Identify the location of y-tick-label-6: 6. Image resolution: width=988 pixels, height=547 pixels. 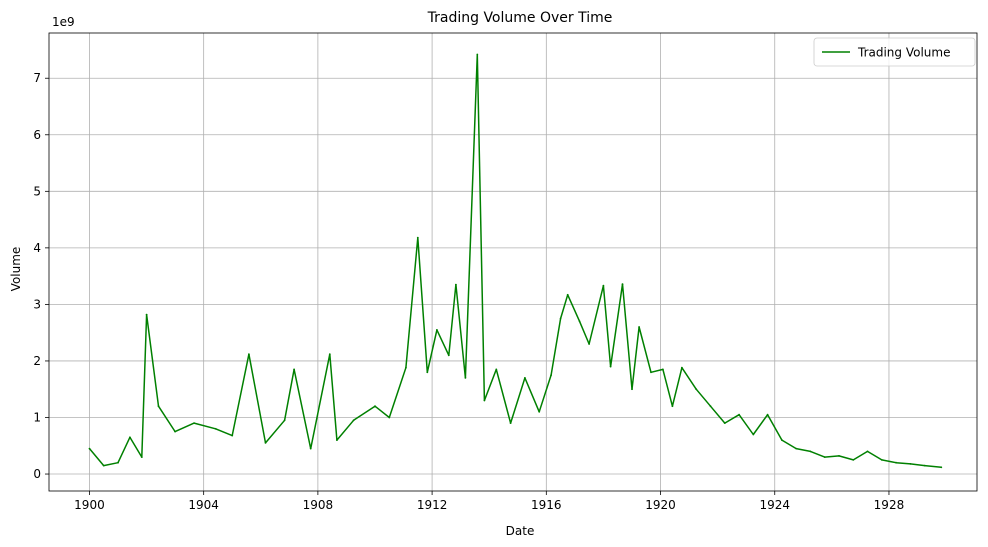
(37, 135).